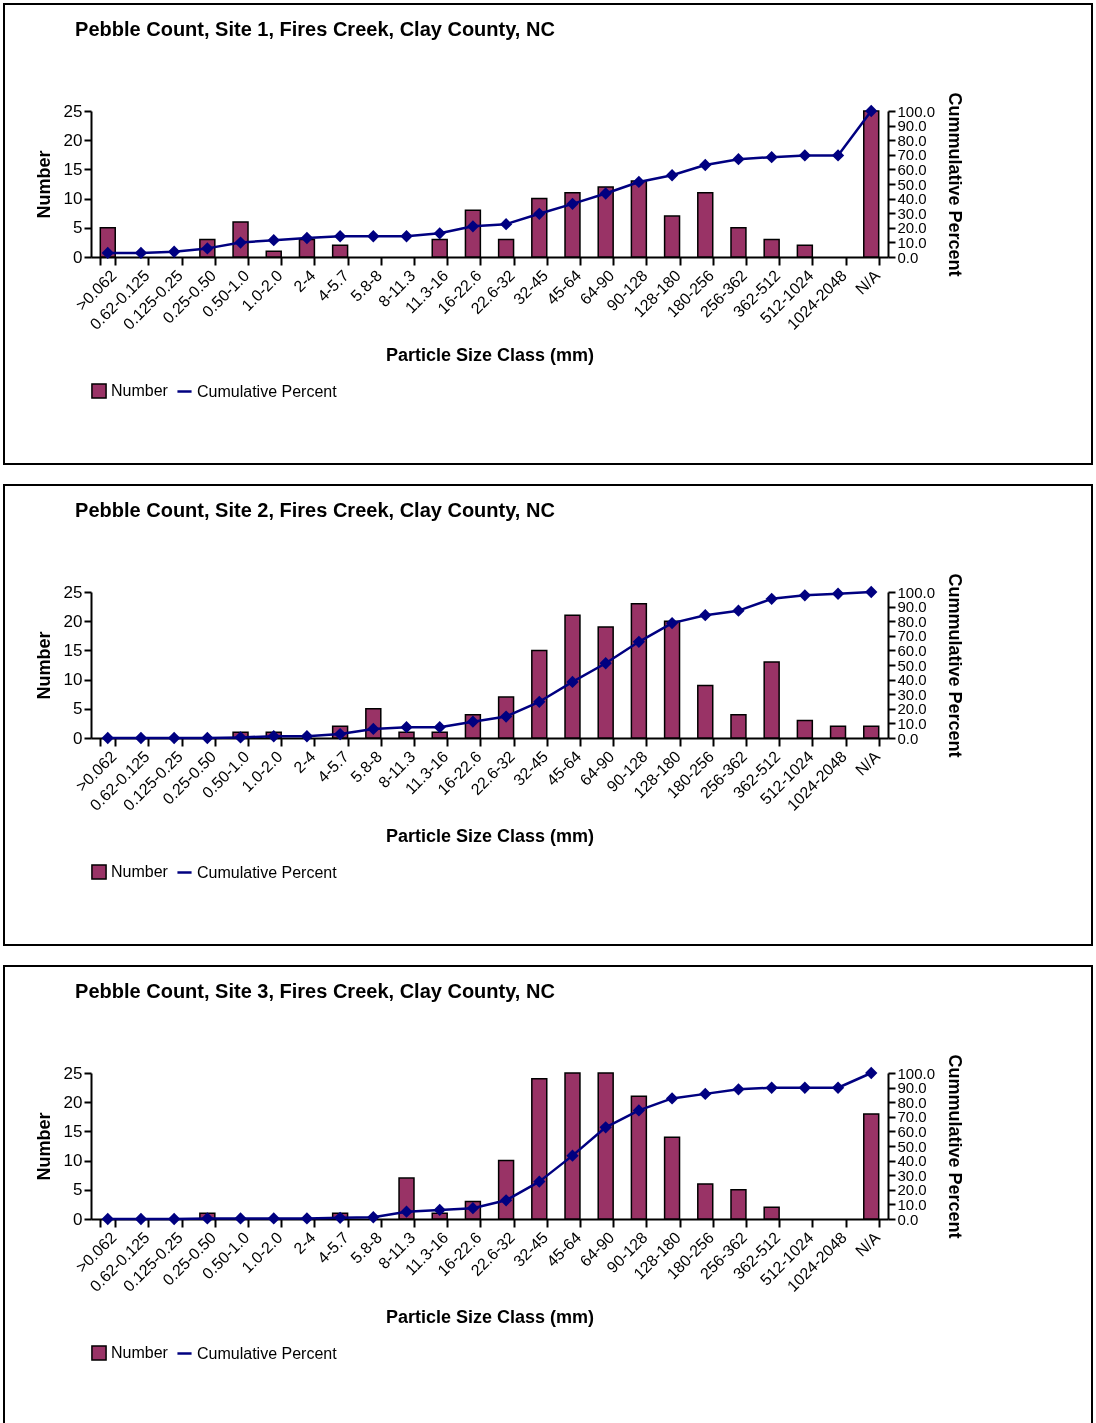 The width and height of the screenshot is (1096, 1423). Describe the element at coordinates (315, 28) in the screenshot. I see `chart-title: Pebble Count, Site 1, Fires Creek, Clay County, NC` at that location.